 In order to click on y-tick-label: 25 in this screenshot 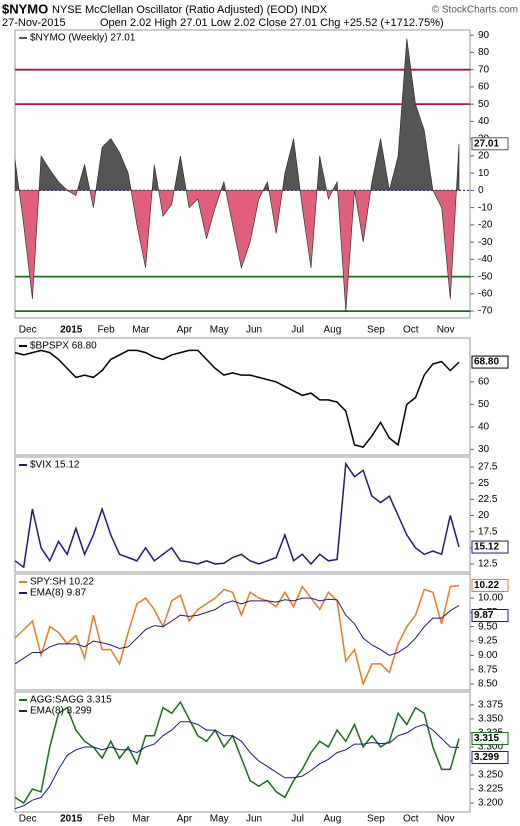, I will do `click(484, 483)`.